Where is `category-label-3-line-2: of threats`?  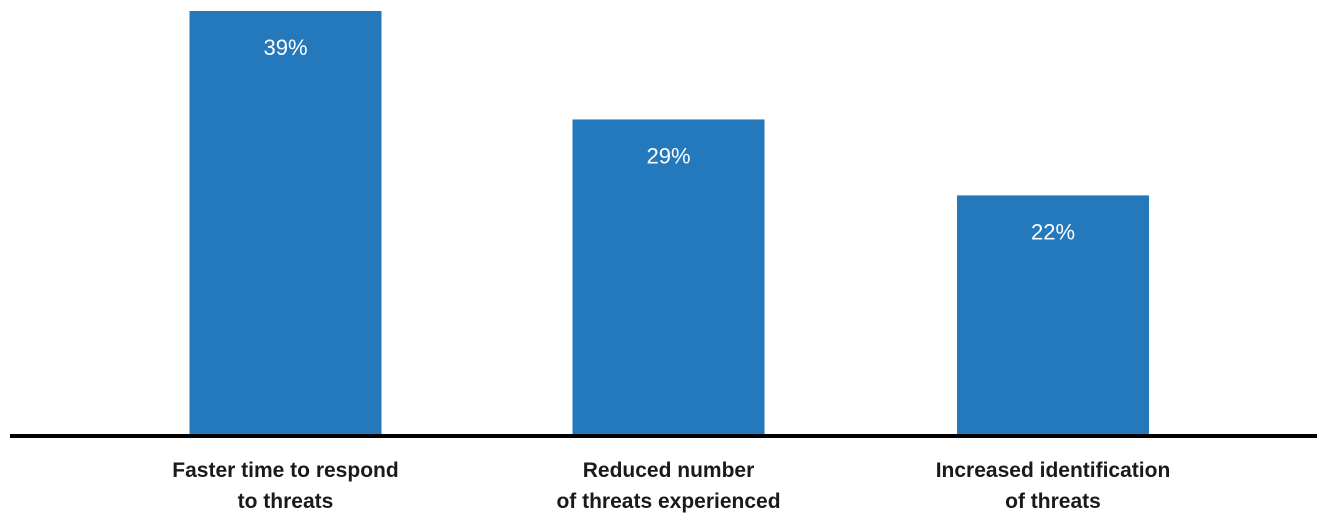 category-label-3-line-2: of threats is located at coordinates (1053, 501).